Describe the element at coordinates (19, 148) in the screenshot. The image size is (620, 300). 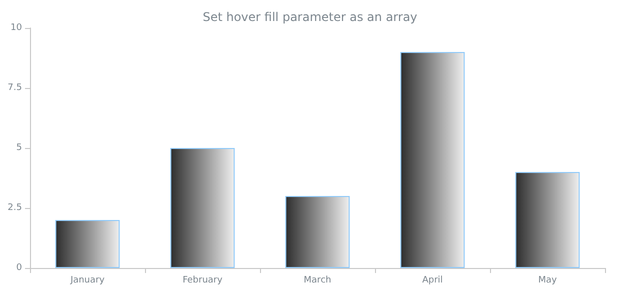
I see `y-tick-label: 5` at that location.